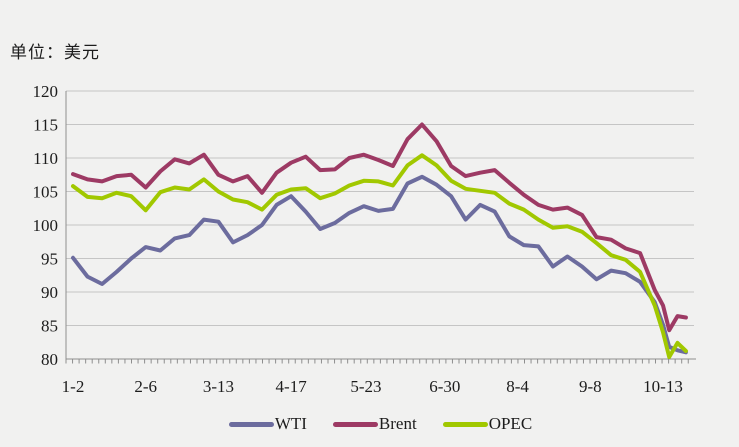  I want to click on x-tick-label-6-30: 6-30, so click(444, 386).